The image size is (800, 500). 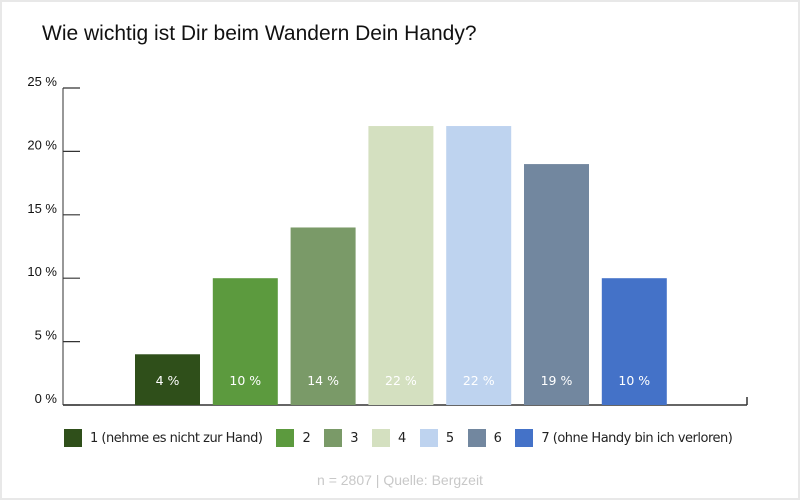 I want to click on legend-label: 1 (nehme es nicht zur Hand), so click(x=176, y=438).